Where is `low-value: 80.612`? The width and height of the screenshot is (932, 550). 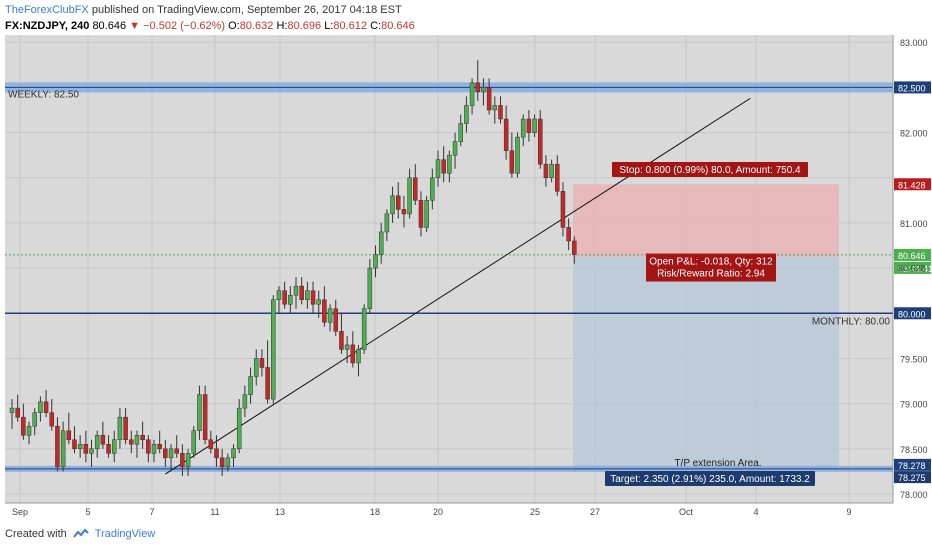 low-value: 80.612 is located at coordinates (350, 26).